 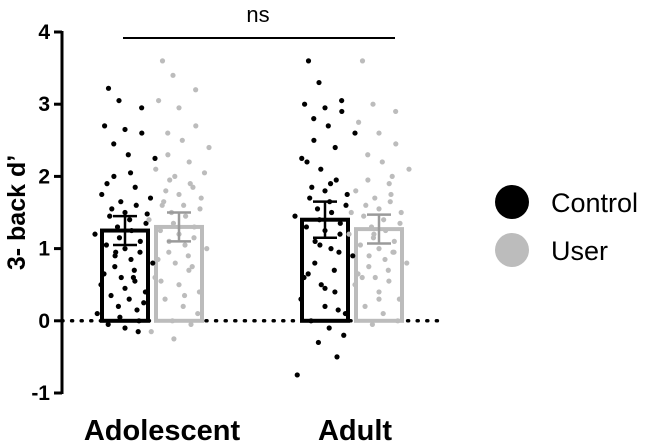 What do you see at coordinates (512, 202) in the screenshot?
I see `legend-marker-control` at bounding box center [512, 202].